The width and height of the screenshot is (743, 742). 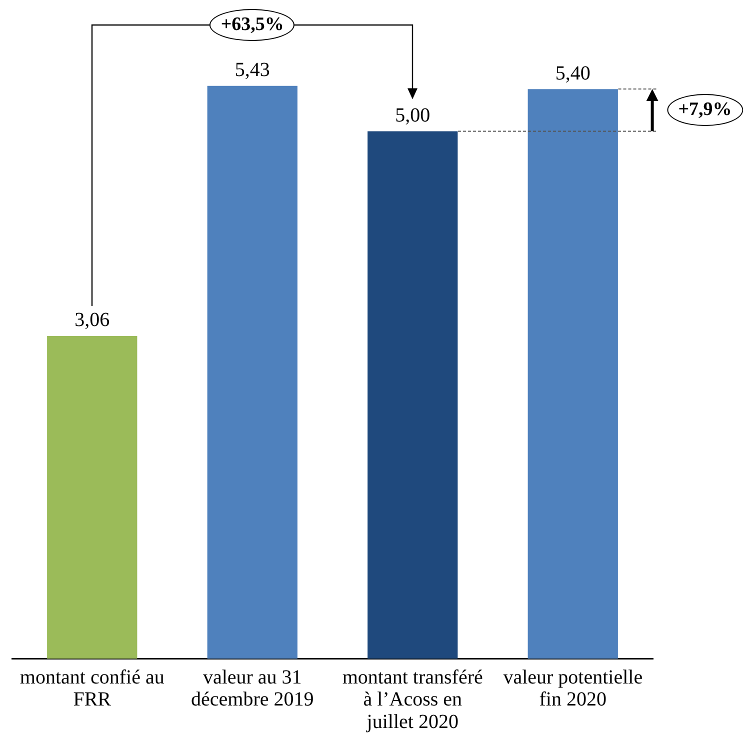 I want to click on x-tick-label: montant transféré à l’Acoss en juillet 2020, so click(x=412, y=700).